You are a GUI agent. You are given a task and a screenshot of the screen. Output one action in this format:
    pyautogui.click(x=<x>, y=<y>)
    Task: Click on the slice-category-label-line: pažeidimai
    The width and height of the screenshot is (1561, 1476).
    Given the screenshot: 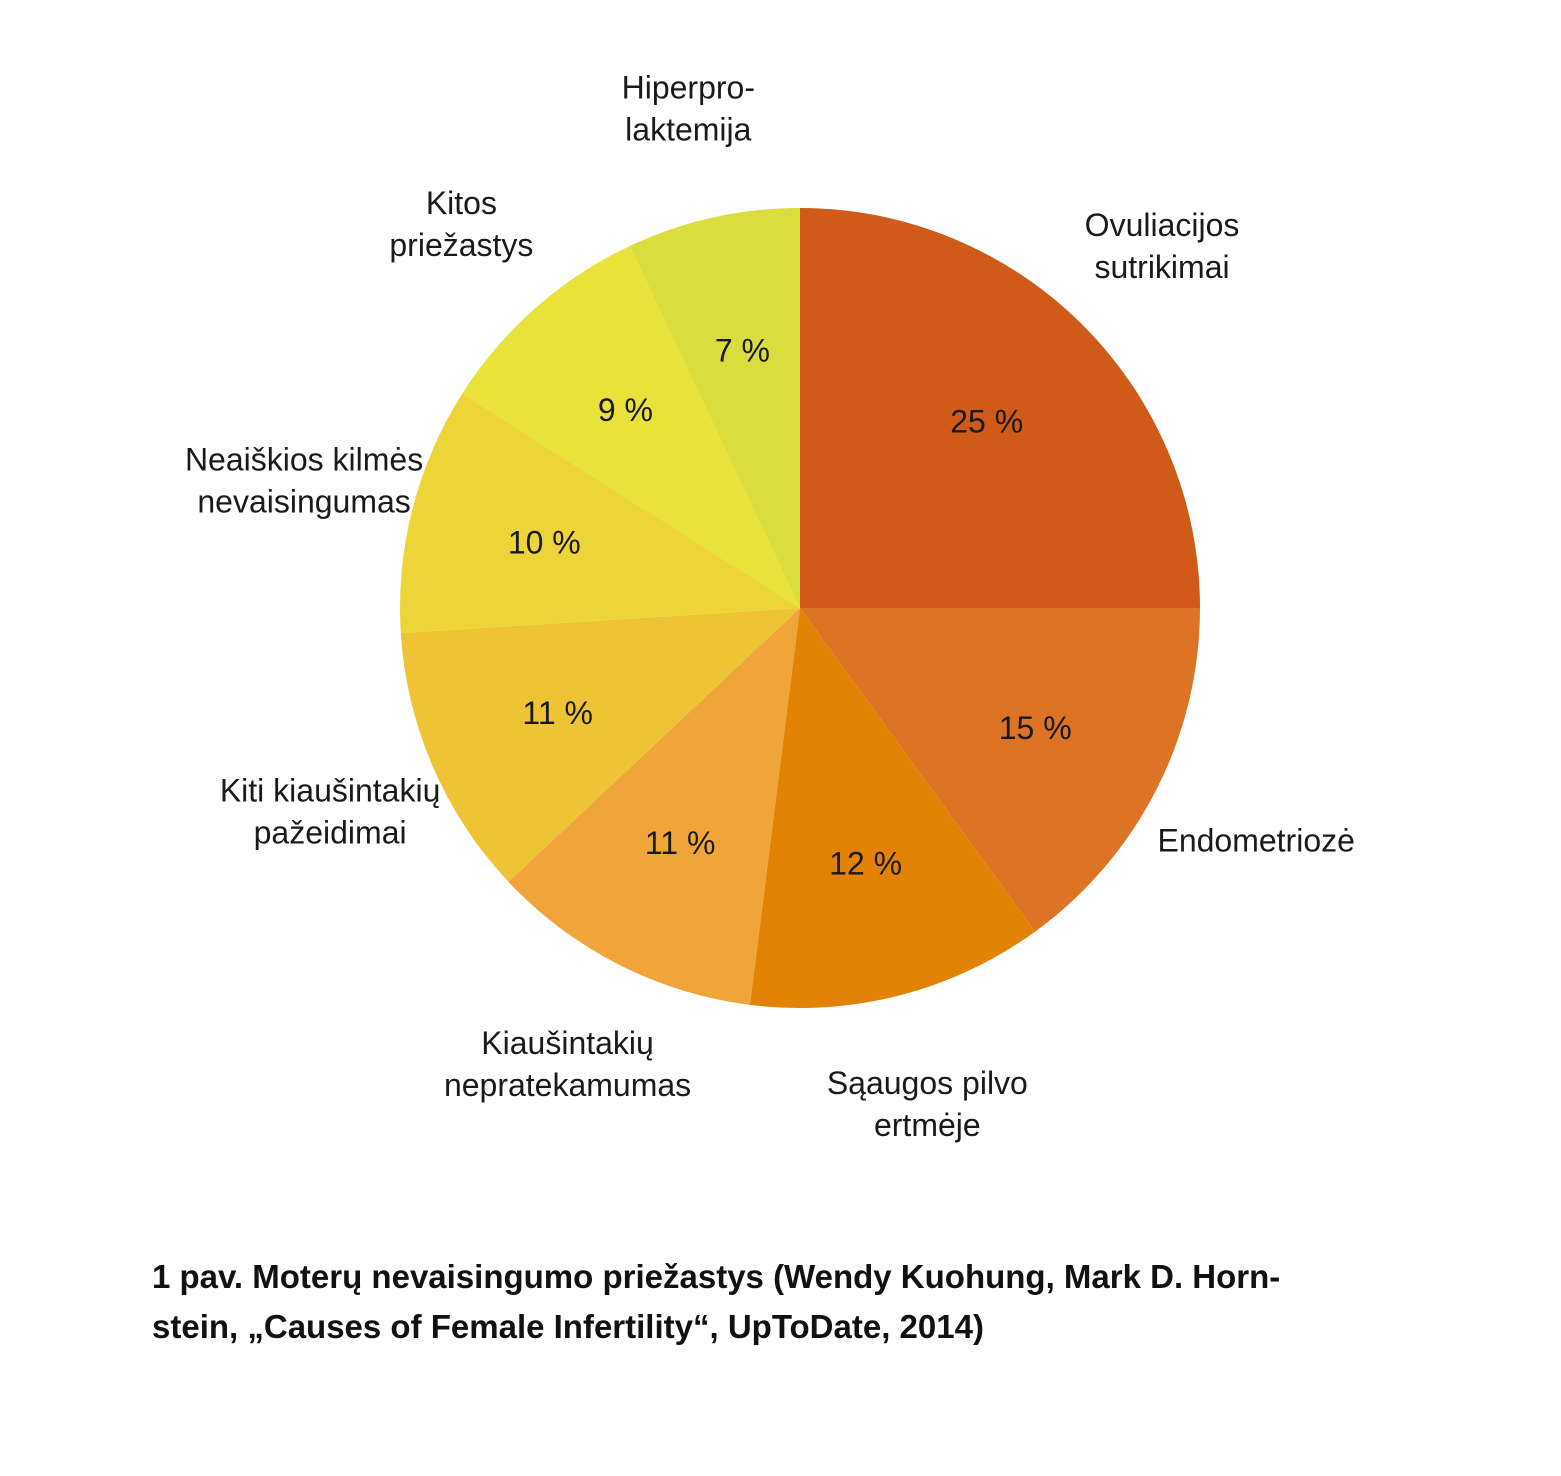 What is the action you would take?
    pyautogui.click(x=330, y=832)
    